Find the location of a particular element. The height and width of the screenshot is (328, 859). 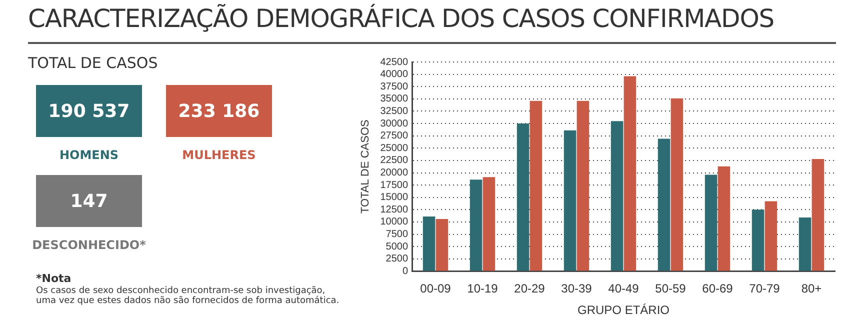

y-tick-label: 35000 is located at coordinates (394, 99).